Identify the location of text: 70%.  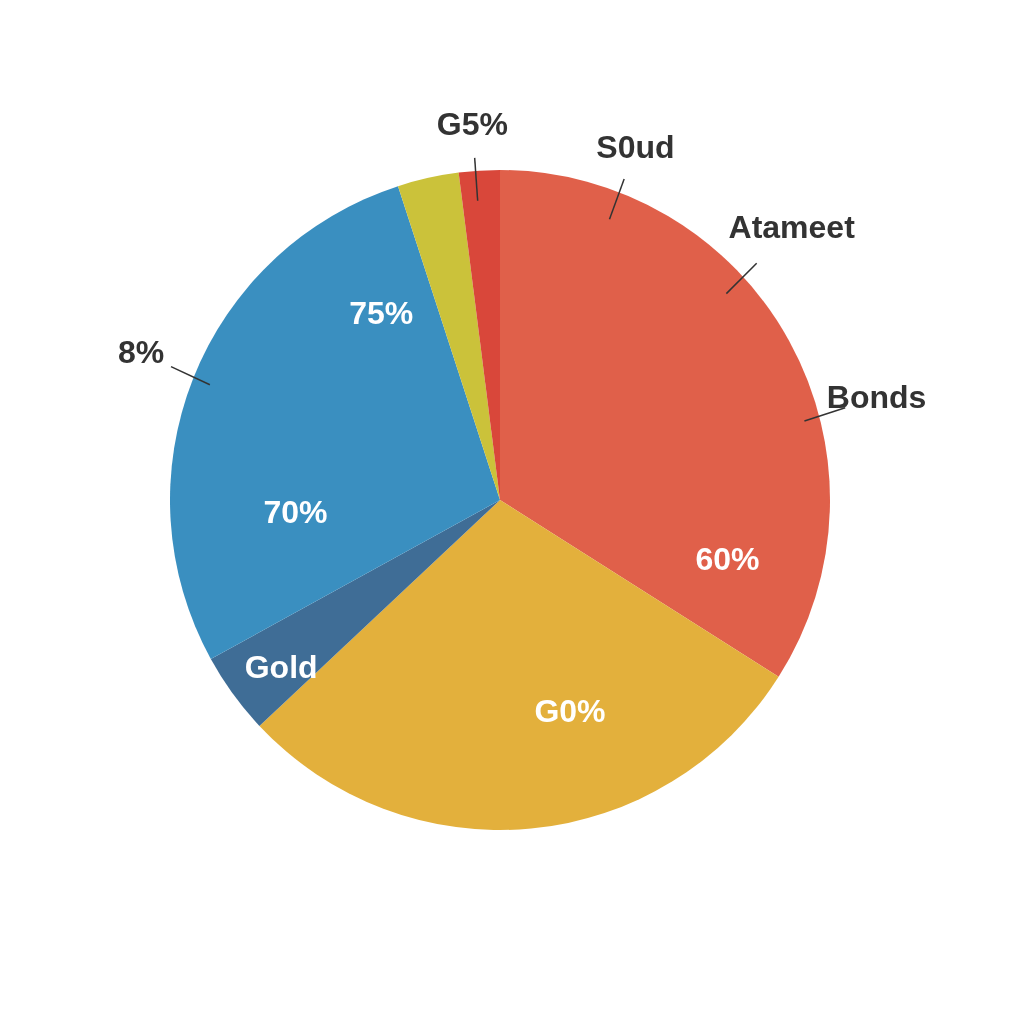
(295, 511).